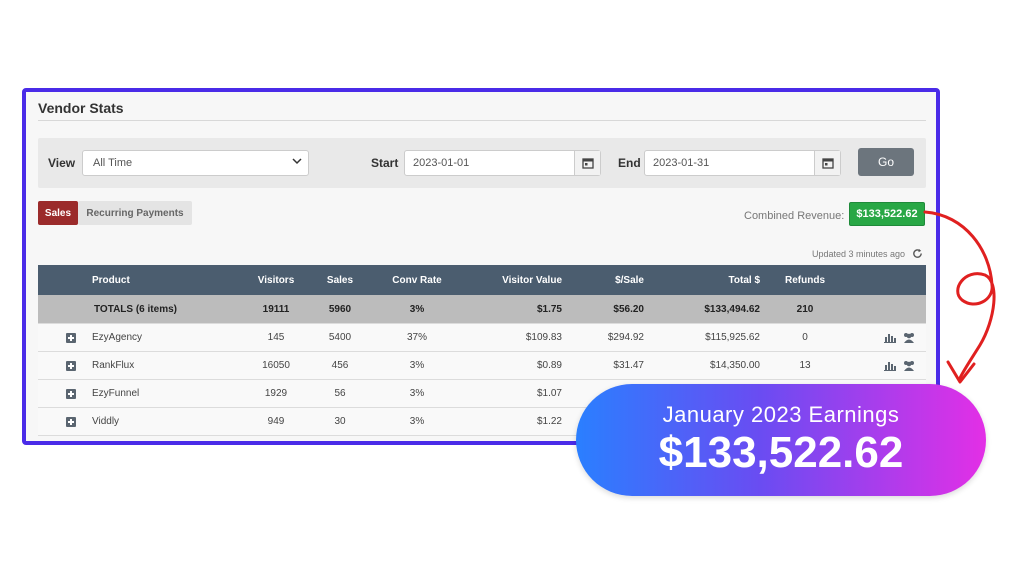  Describe the element at coordinates (917, 253) in the screenshot. I see `refresh-icon` at that location.